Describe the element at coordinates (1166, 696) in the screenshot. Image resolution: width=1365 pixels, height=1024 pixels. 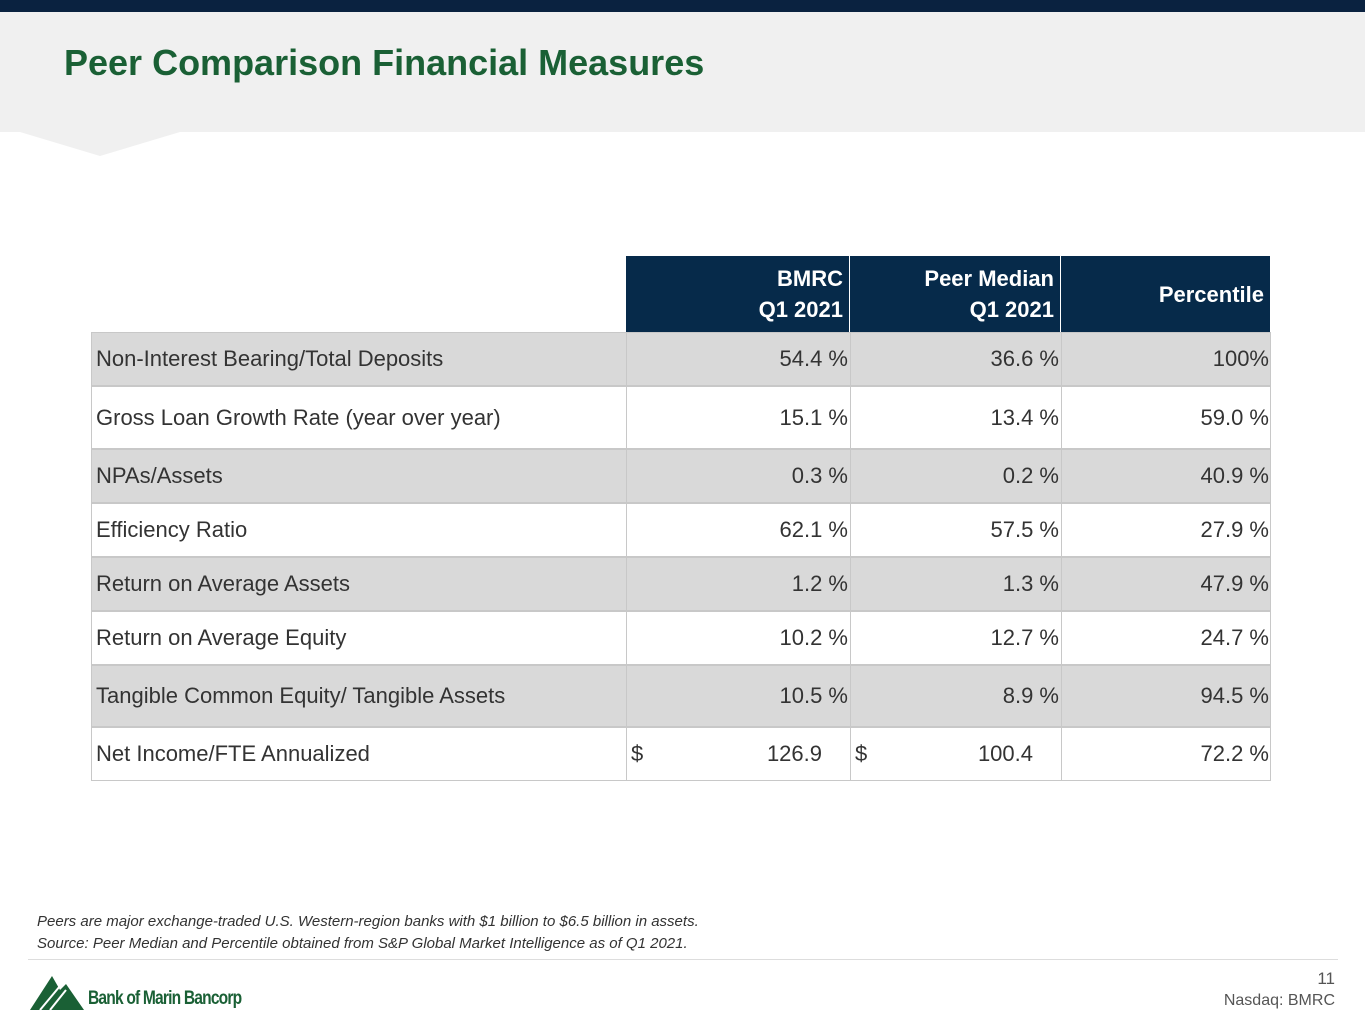
I see `value-cell: 94.5 %` at that location.